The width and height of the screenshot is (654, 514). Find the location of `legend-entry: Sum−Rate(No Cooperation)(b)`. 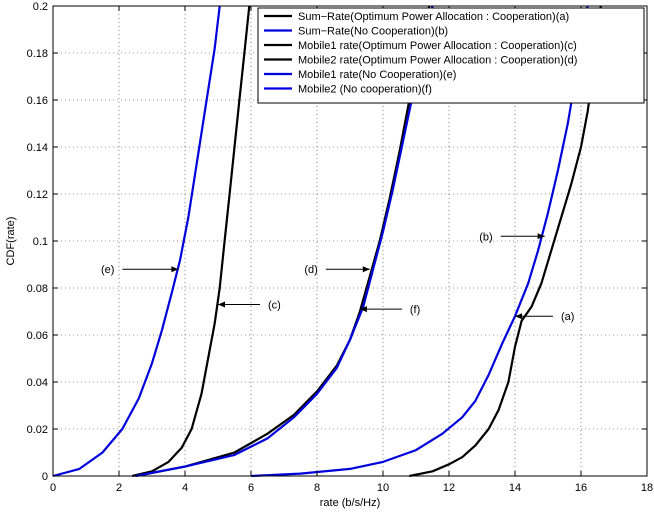

legend-entry: Sum−Rate(No Cooperation)(b) is located at coordinates (373, 32).